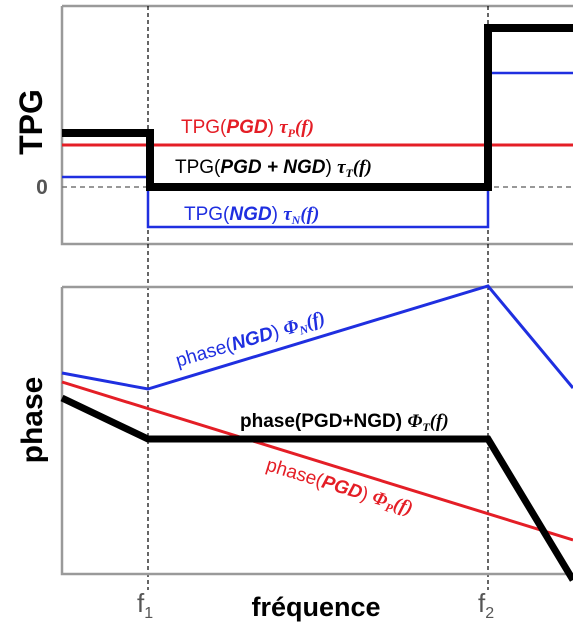 The height and width of the screenshot is (630, 573). I want to click on phase-axis-title: phase, so click(32, 420).